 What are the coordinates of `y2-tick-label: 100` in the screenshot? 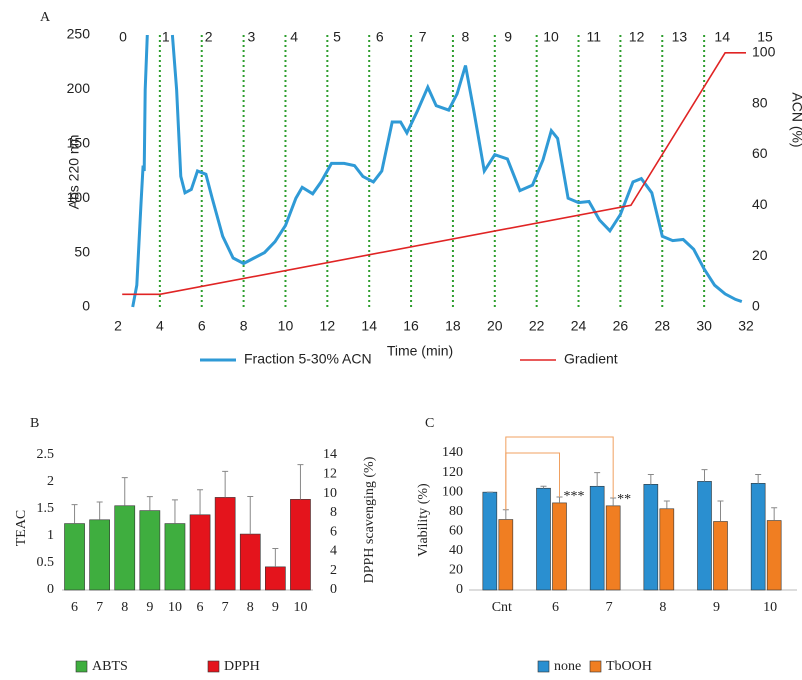 It's located at (764, 51).